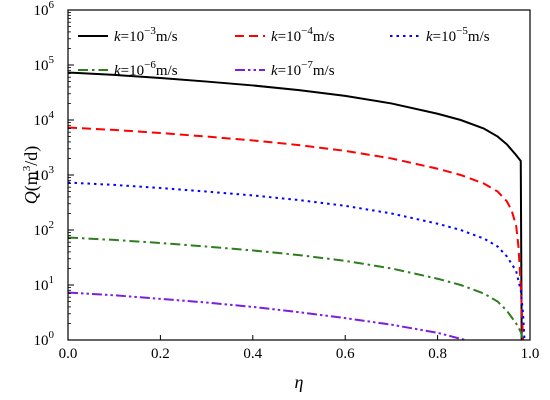 The image size is (550, 400). I want to click on x-tick-label: 0.0, so click(68, 354).